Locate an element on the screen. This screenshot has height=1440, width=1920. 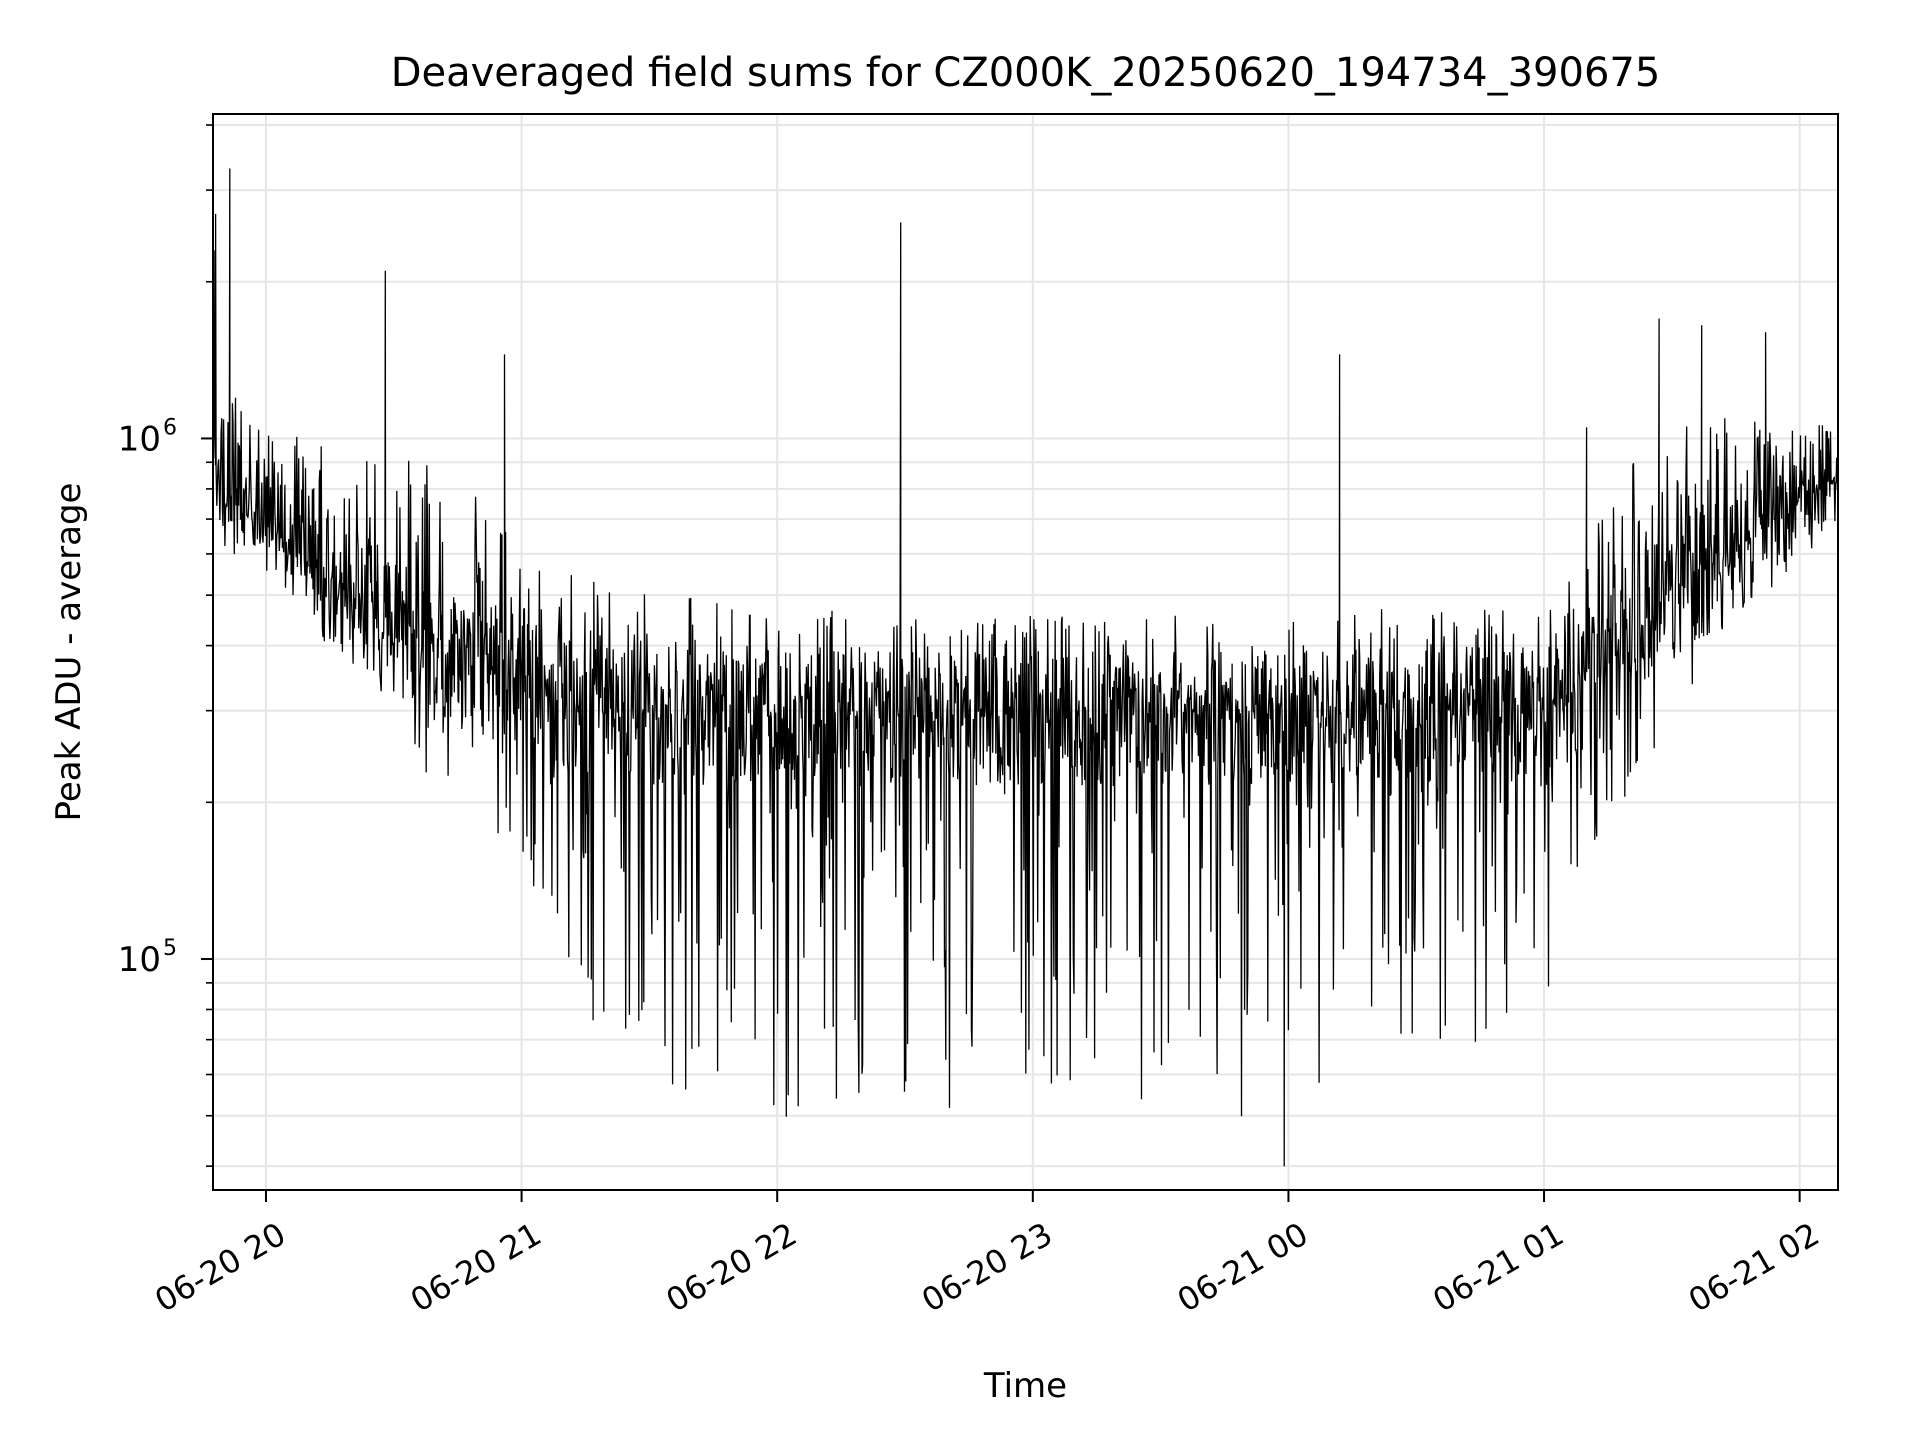
x-axis-label: Time is located at coordinates (1025, 1386).